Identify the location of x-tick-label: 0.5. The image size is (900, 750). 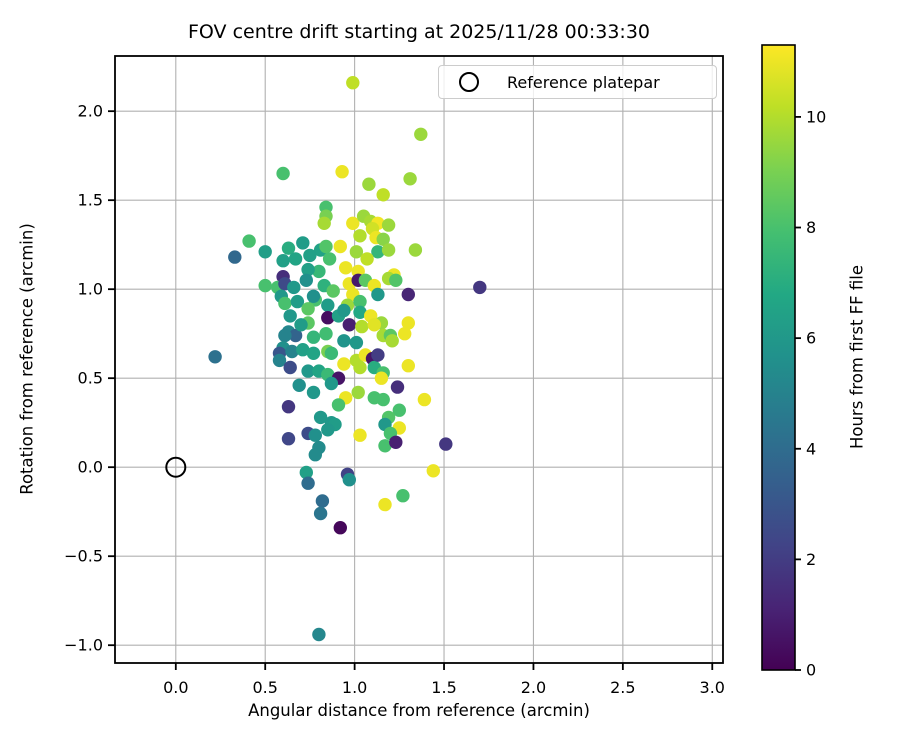
(264, 687).